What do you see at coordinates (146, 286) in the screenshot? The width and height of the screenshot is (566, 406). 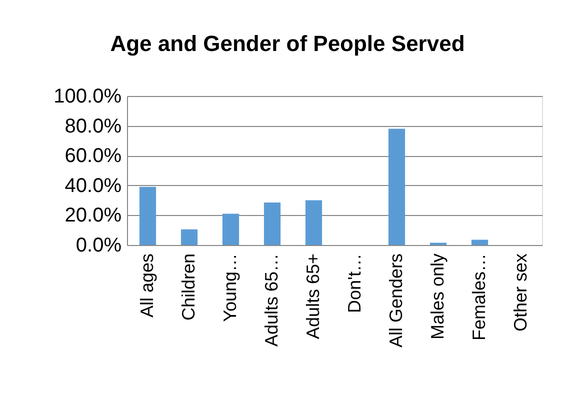 I see `x-tick-label: All ages` at bounding box center [146, 286].